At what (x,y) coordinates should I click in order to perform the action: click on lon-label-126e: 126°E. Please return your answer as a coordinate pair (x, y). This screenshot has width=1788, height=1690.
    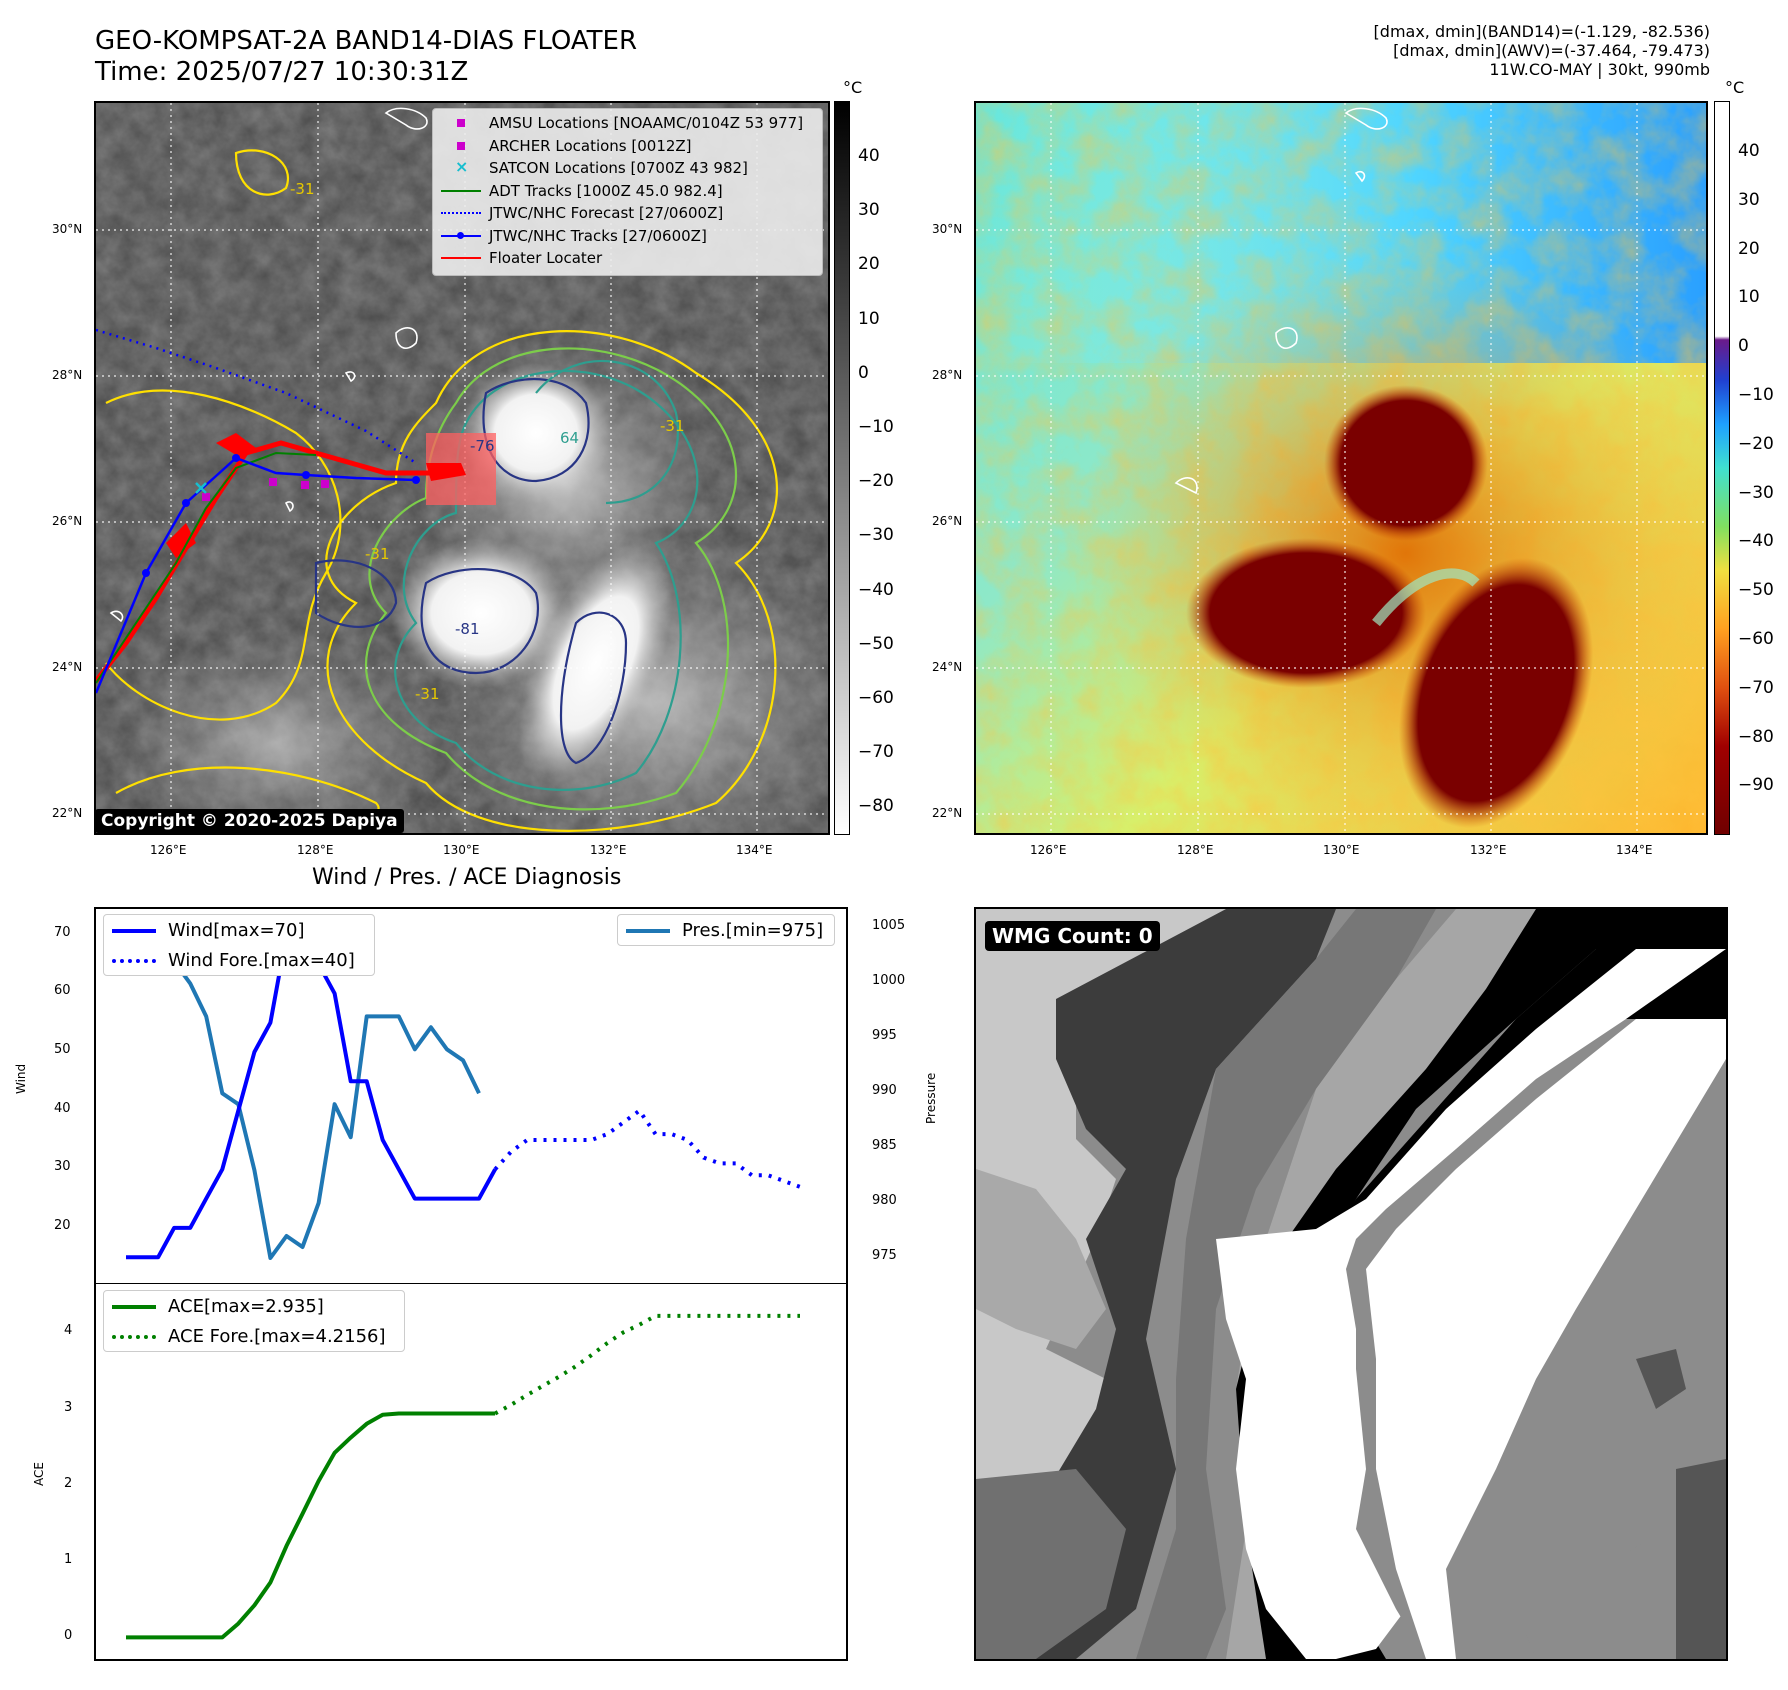
    Looking at the image, I should click on (168, 850).